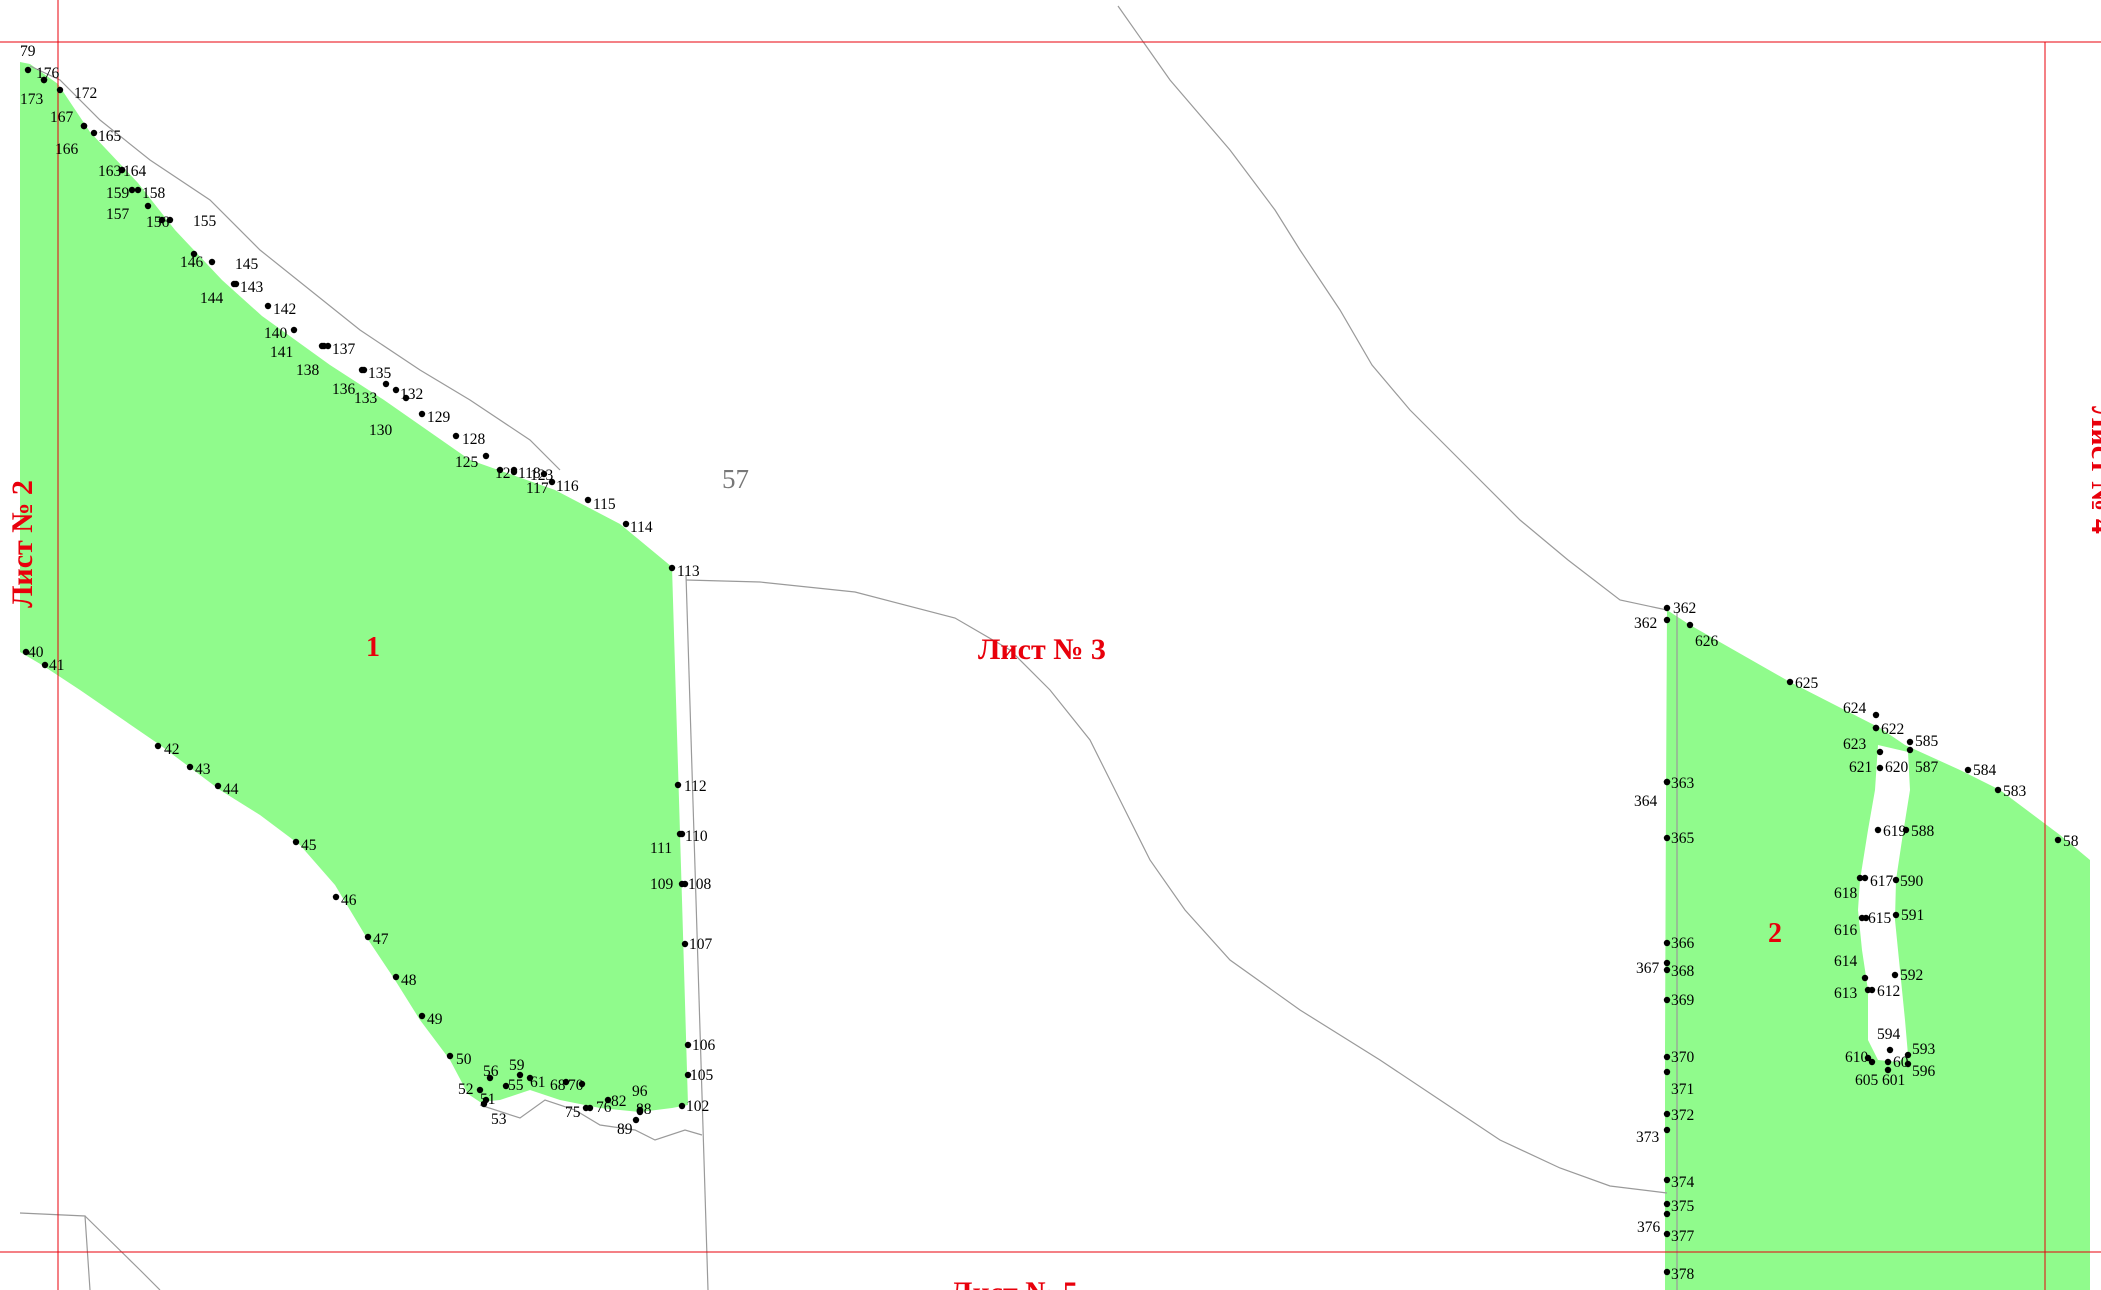  Describe the element at coordinates (1884, 903) in the screenshot. I see `parcel-2-cutout` at that location.